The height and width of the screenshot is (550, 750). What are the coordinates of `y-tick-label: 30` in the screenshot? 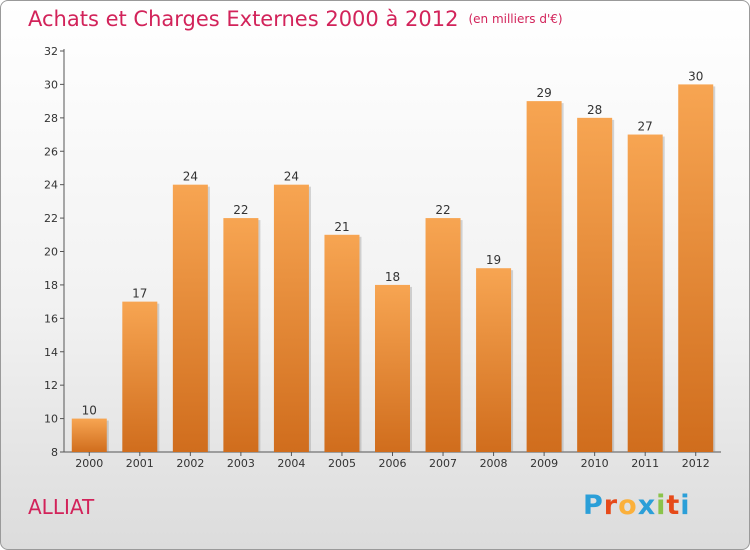 It's located at (51, 84).